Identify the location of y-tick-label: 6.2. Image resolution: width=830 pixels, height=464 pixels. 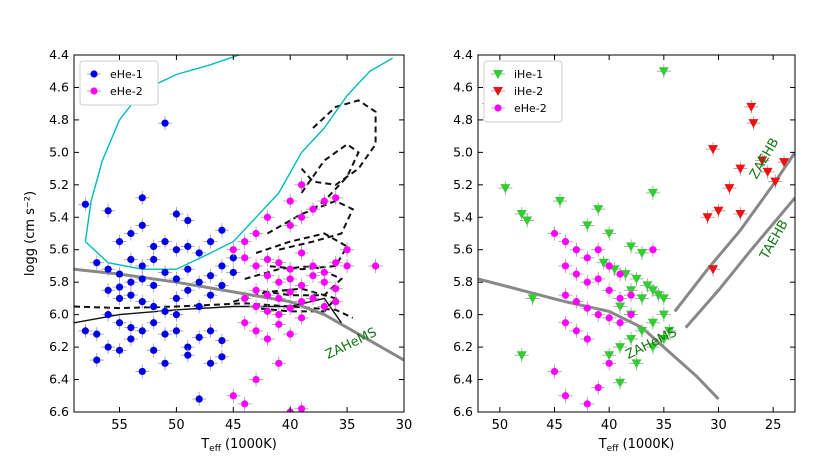
(59, 346).